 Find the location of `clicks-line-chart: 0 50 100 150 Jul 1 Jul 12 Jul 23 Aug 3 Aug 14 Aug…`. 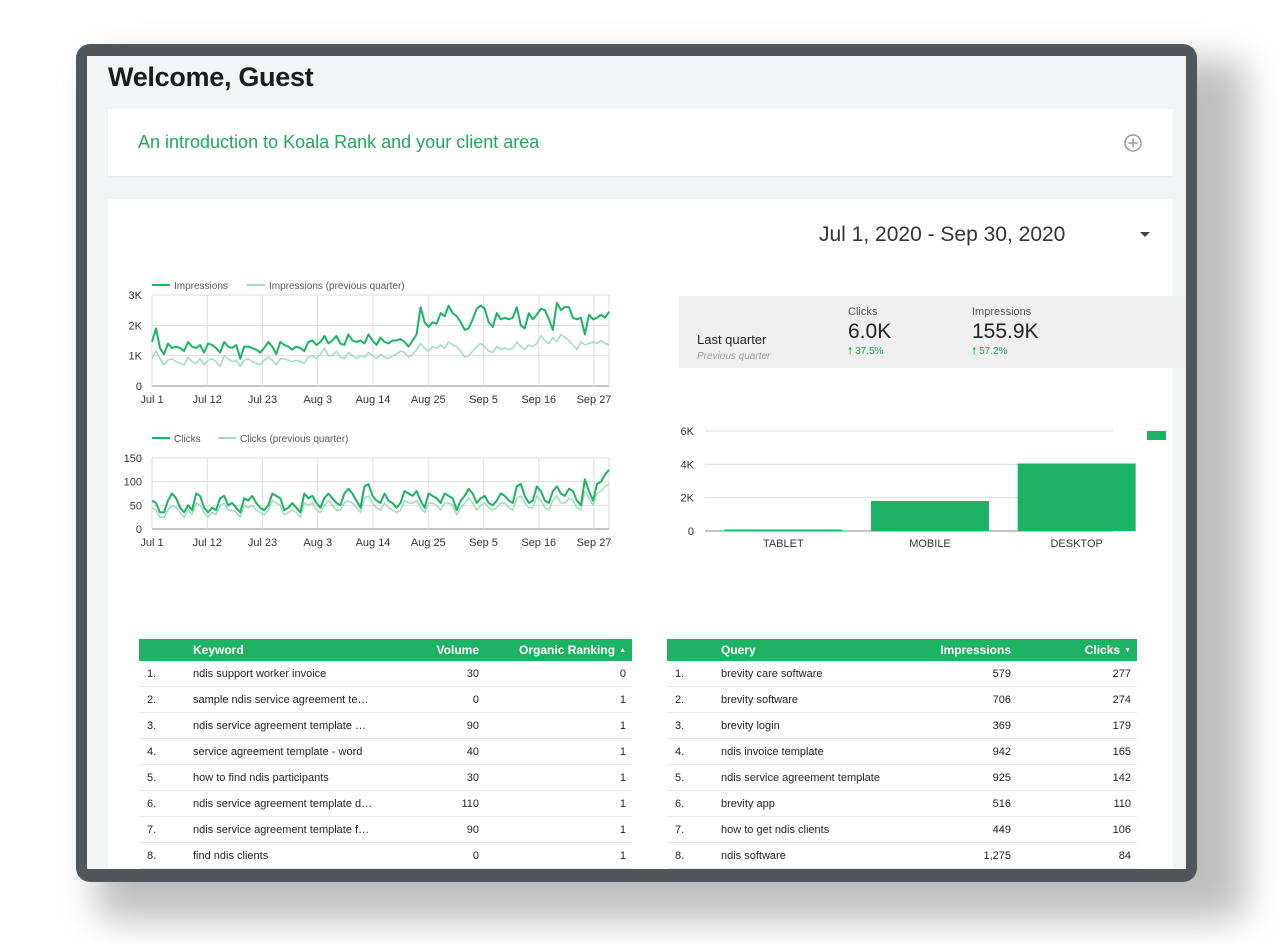

clicks-line-chart: 0 50 100 150 Jul 1 Jul 12 Jul 23 Aug 3 Aug 14 Aug… is located at coordinates (368, 491).